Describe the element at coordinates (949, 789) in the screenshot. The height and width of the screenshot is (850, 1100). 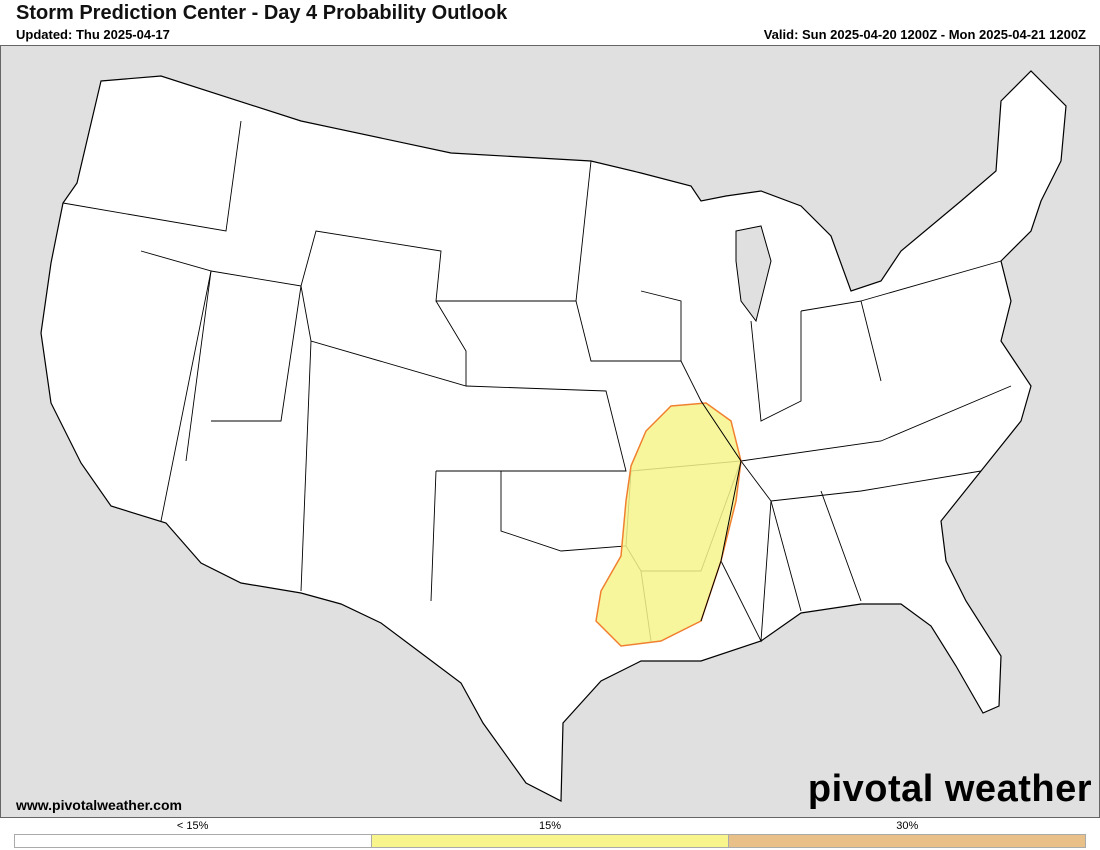
I see `pivotal-weather-logo: pivotal weather` at that location.